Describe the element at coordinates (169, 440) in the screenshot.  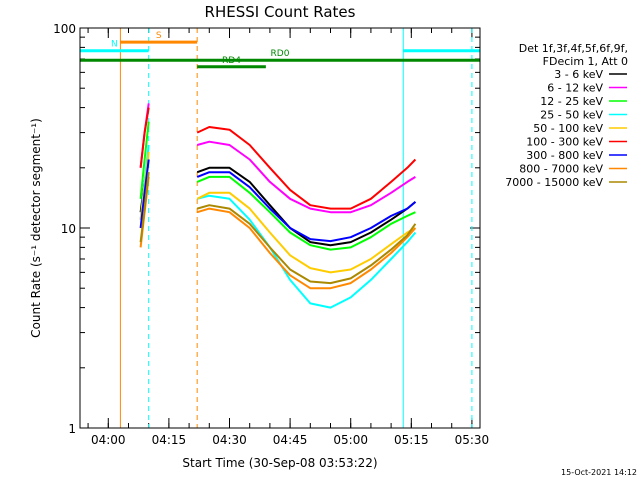
I see `x-tick-label: 04:15` at that location.